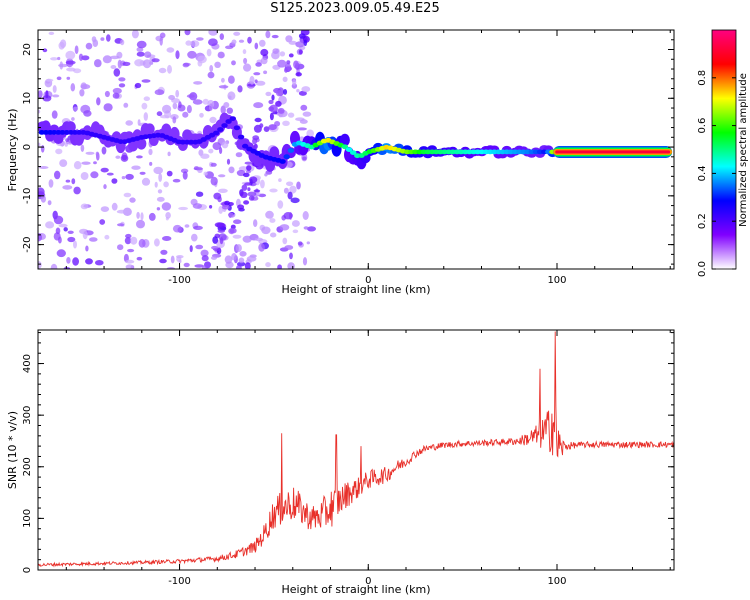 This screenshot has width=750, height=600. What do you see at coordinates (27, 363) in the screenshot?
I see `y-tick-label: 400` at bounding box center [27, 363].